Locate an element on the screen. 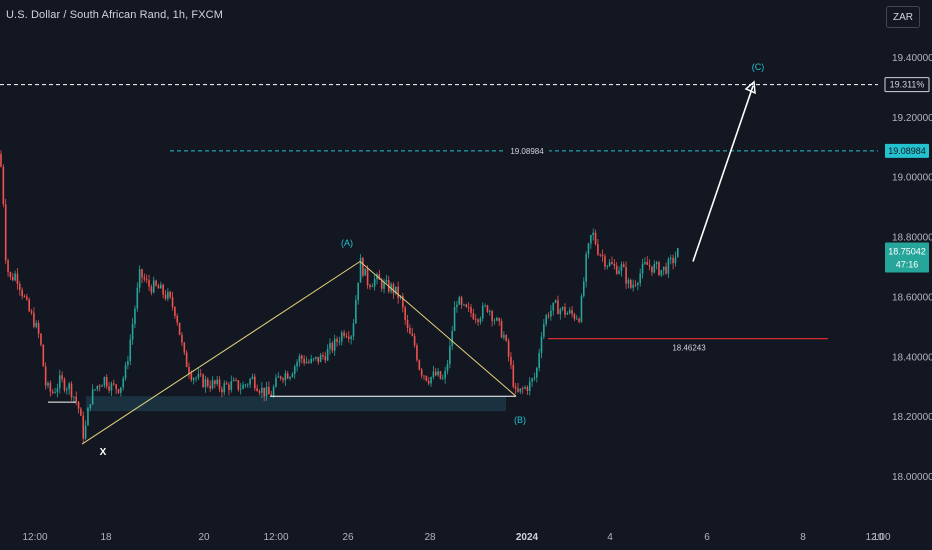  price-tick-label: 19.00000 is located at coordinates (912, 178).